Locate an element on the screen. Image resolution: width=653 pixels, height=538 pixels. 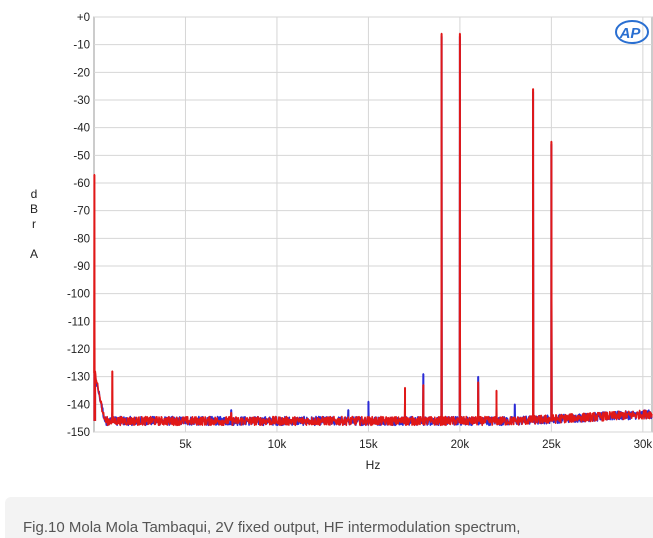
y-tick-label: -80 is located at coordinates (81, 239).